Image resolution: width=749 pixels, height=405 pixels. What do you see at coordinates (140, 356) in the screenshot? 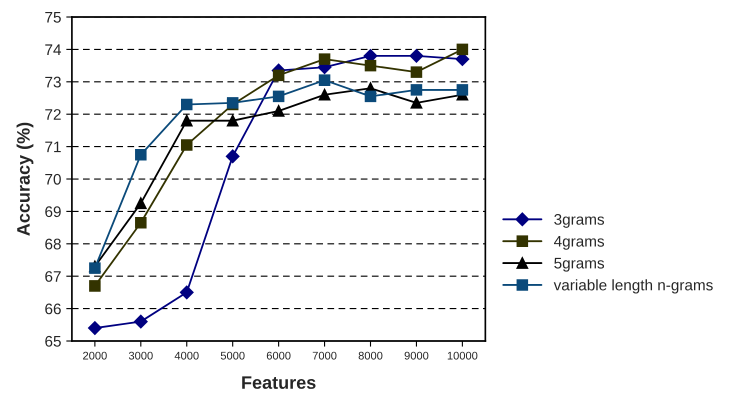
I see `x-tick-label: 3000` at bounding box center [140, 356].